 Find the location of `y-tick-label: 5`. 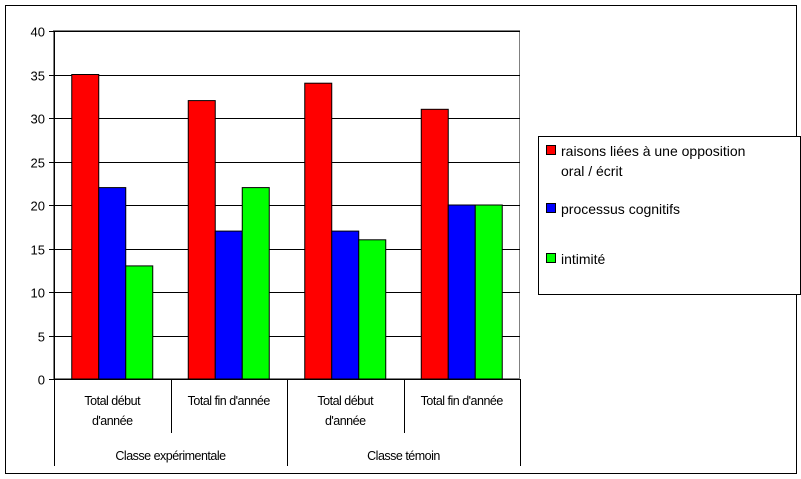

y-tick-label: 5 is located at coordinates (41, 337).